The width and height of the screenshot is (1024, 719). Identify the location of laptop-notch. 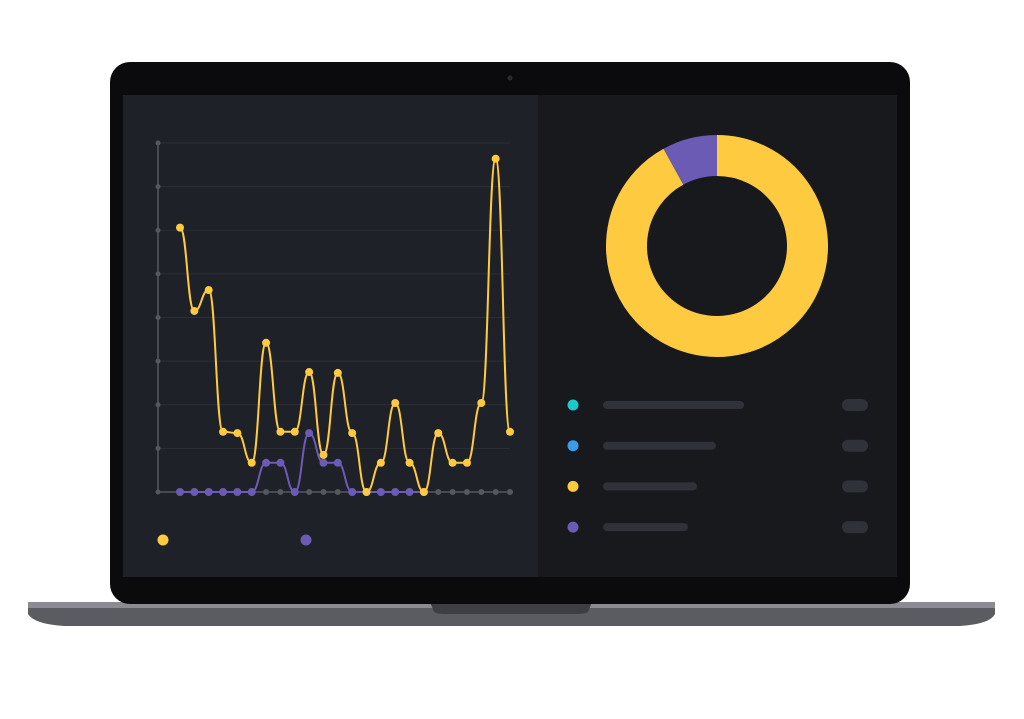
(511, 608).